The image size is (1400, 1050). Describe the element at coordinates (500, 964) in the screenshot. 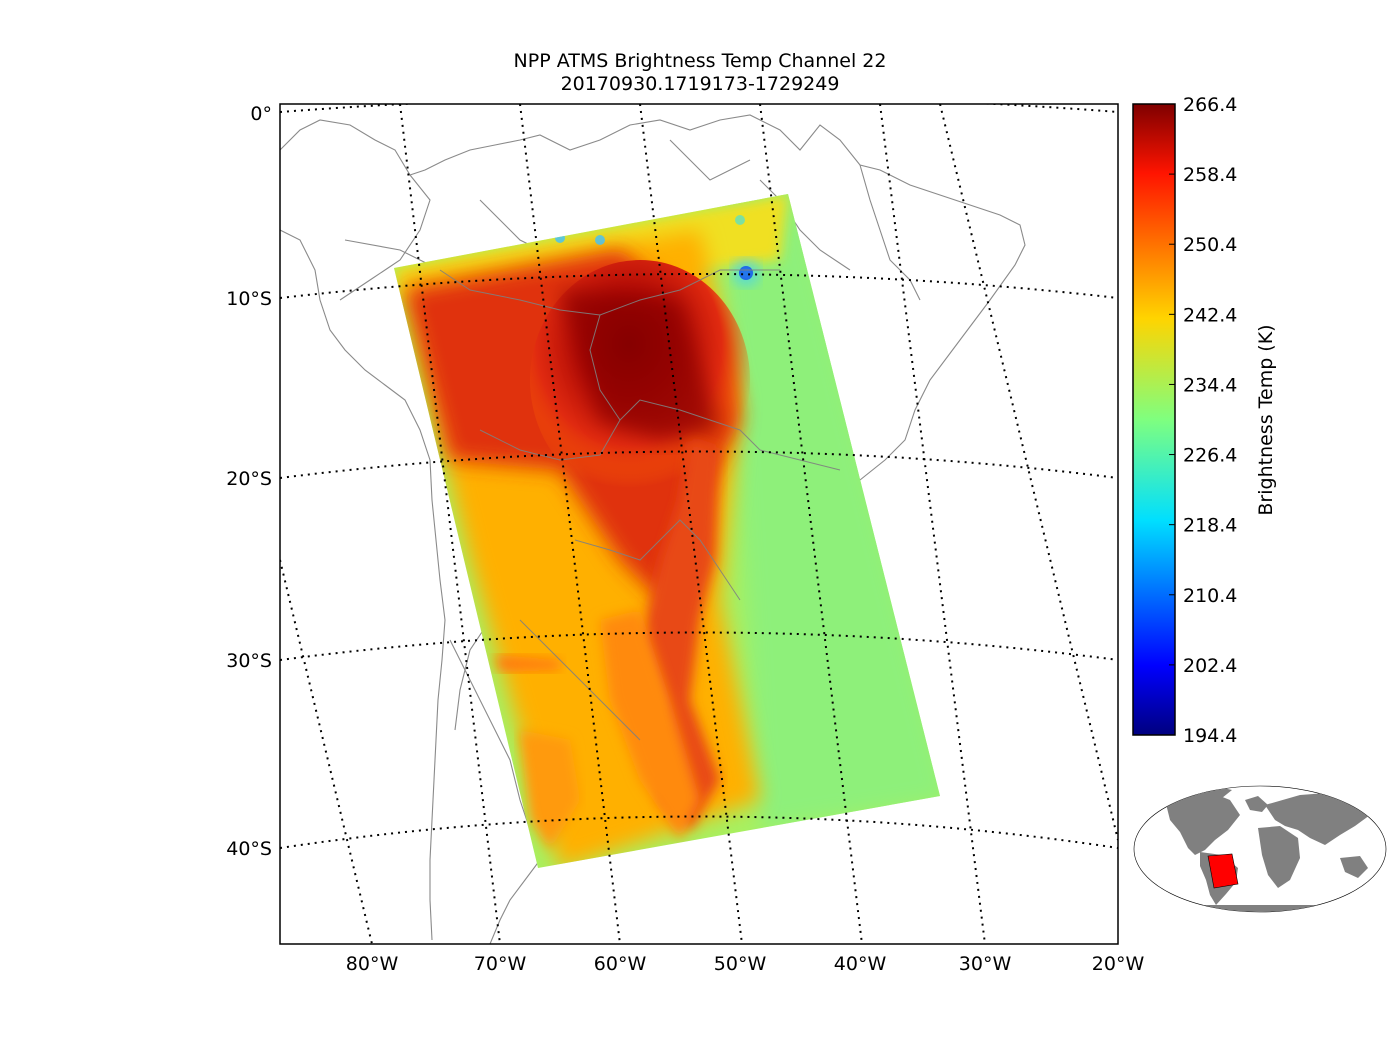

I see `lon-label-70w: 70°W` at that location.